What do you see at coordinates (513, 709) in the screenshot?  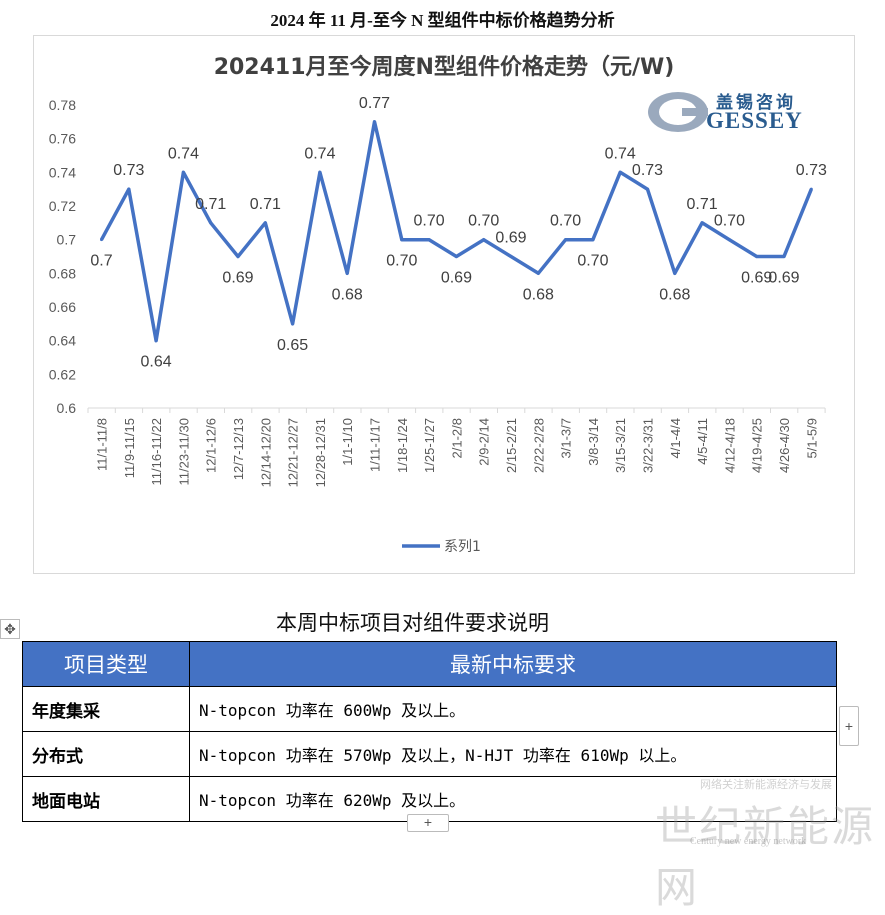 I see `requirement-cell: N-topcon 功率在 600Wp 及以上。` at bounding box center [513, 709].